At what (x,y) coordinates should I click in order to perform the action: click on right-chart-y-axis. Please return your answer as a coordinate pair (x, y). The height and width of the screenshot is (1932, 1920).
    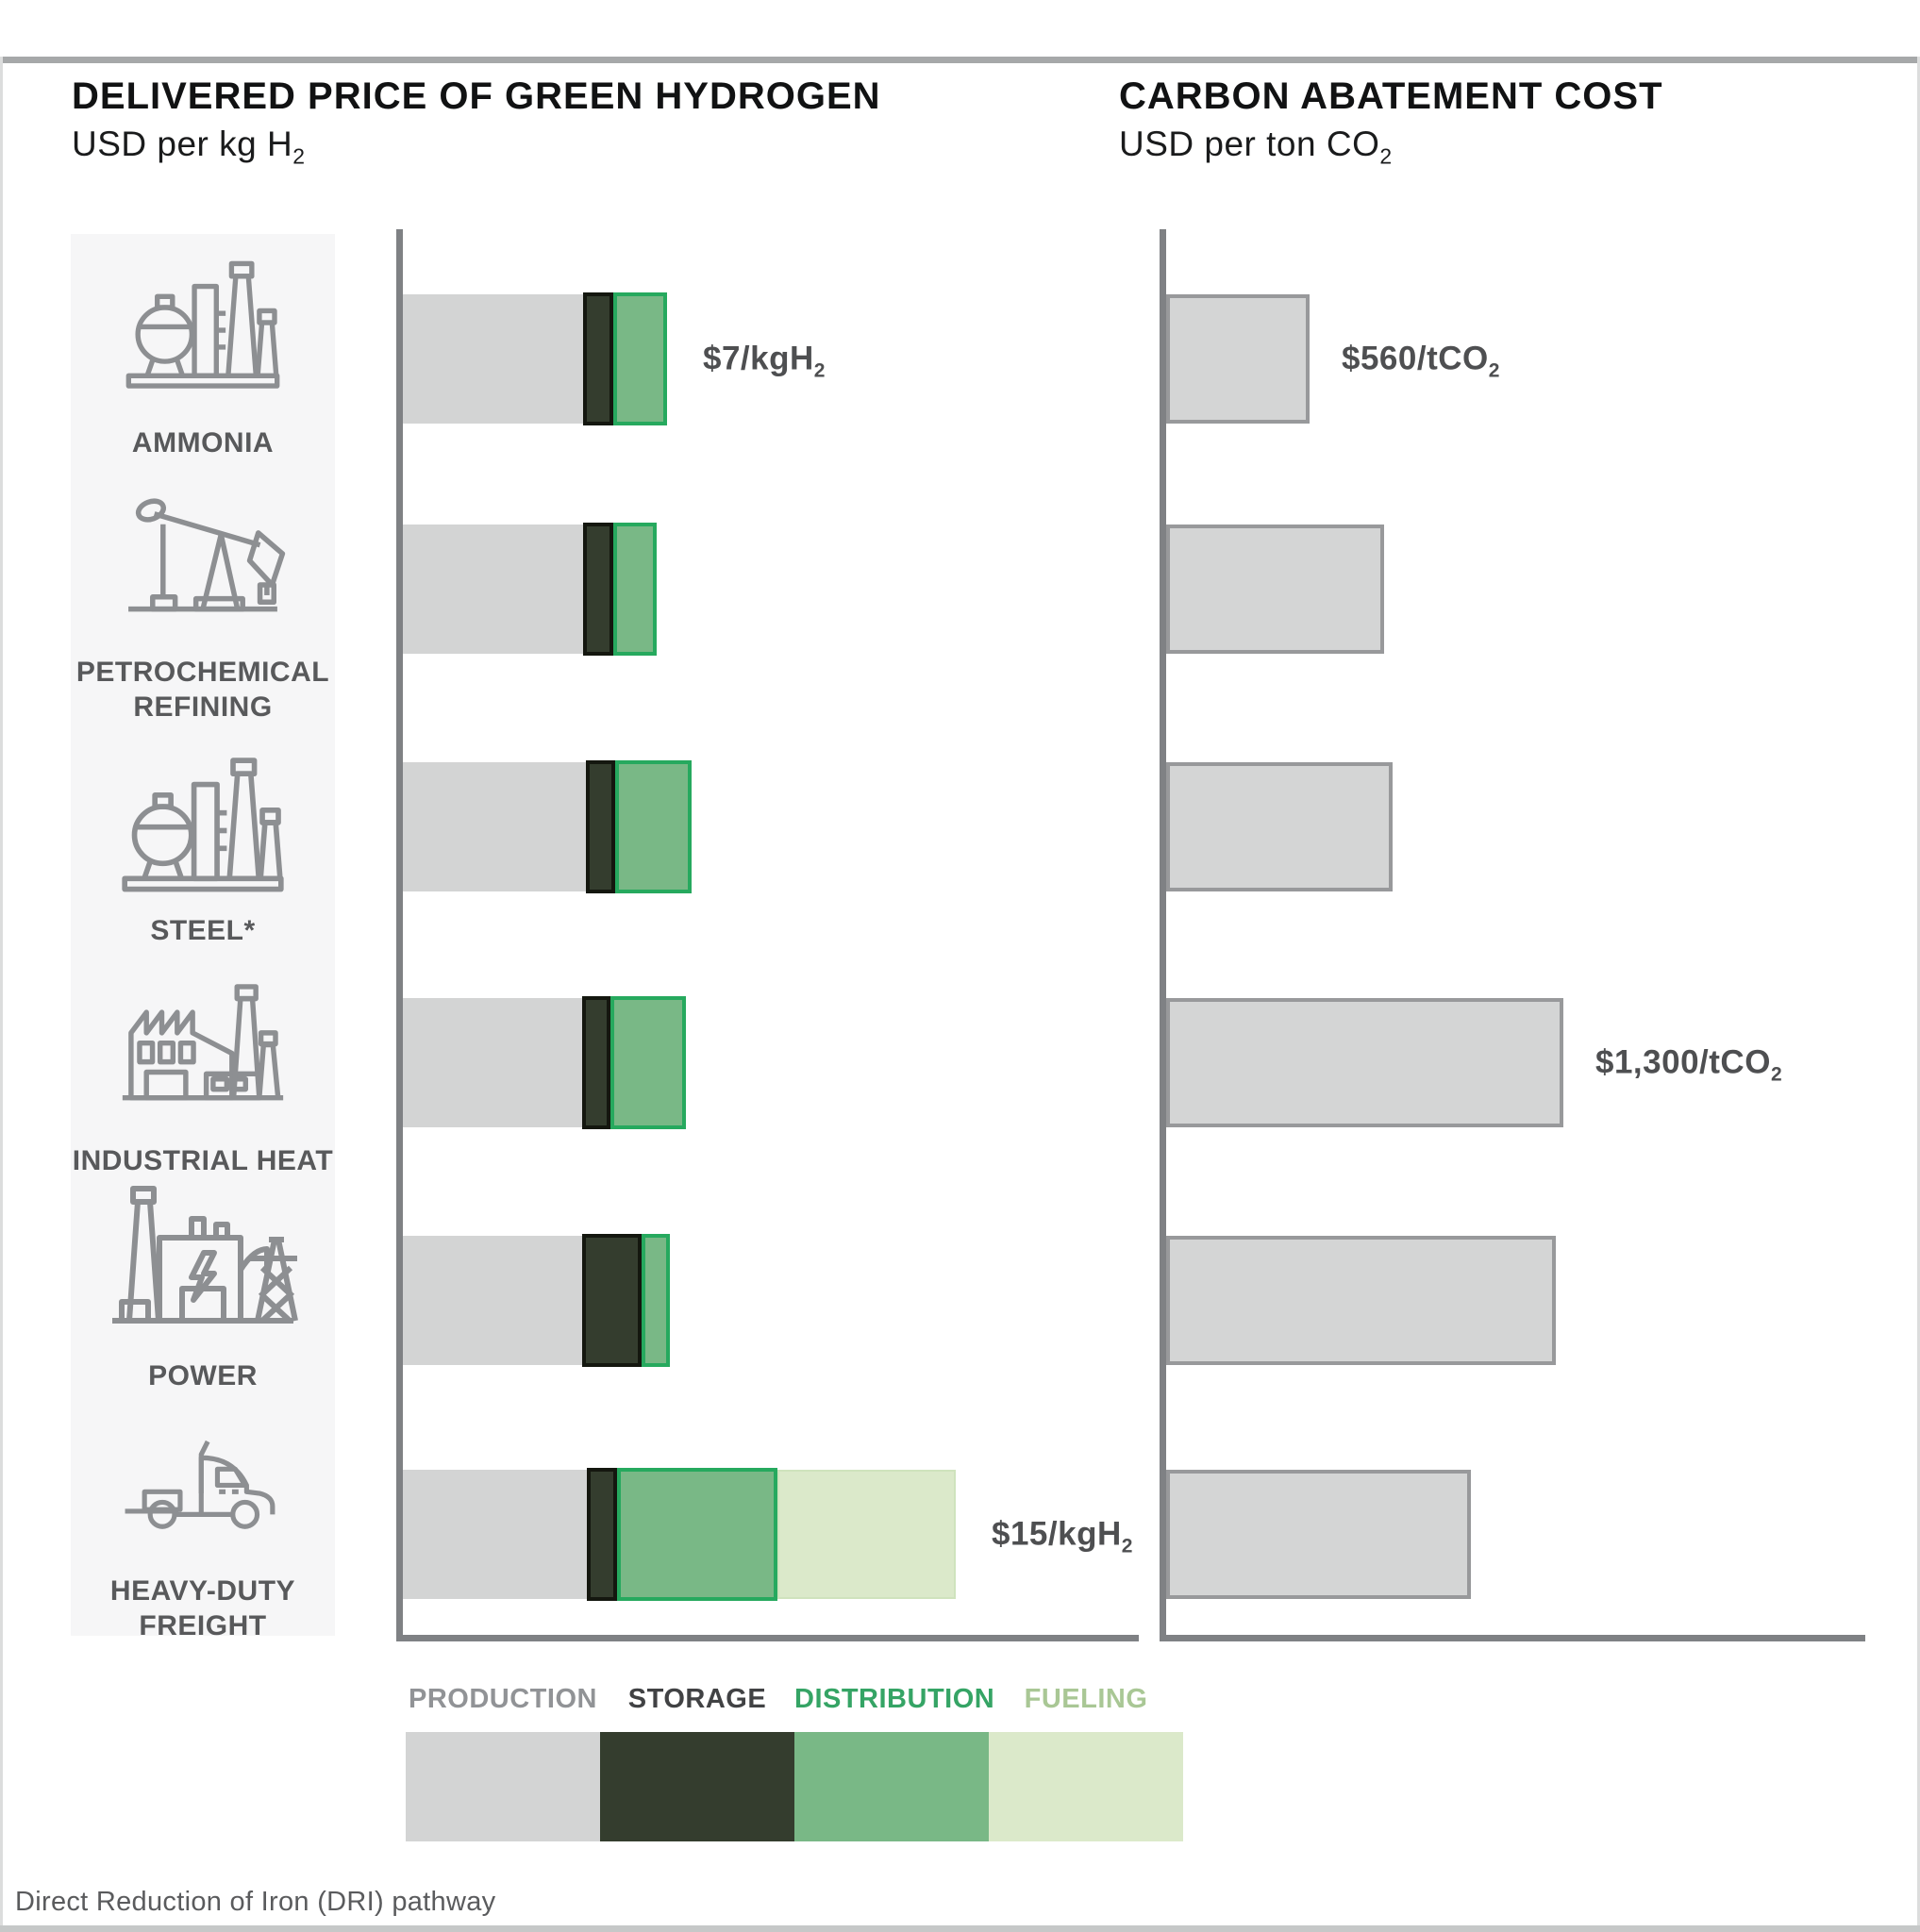
    Looking at the image, I should click on (1163, 935).